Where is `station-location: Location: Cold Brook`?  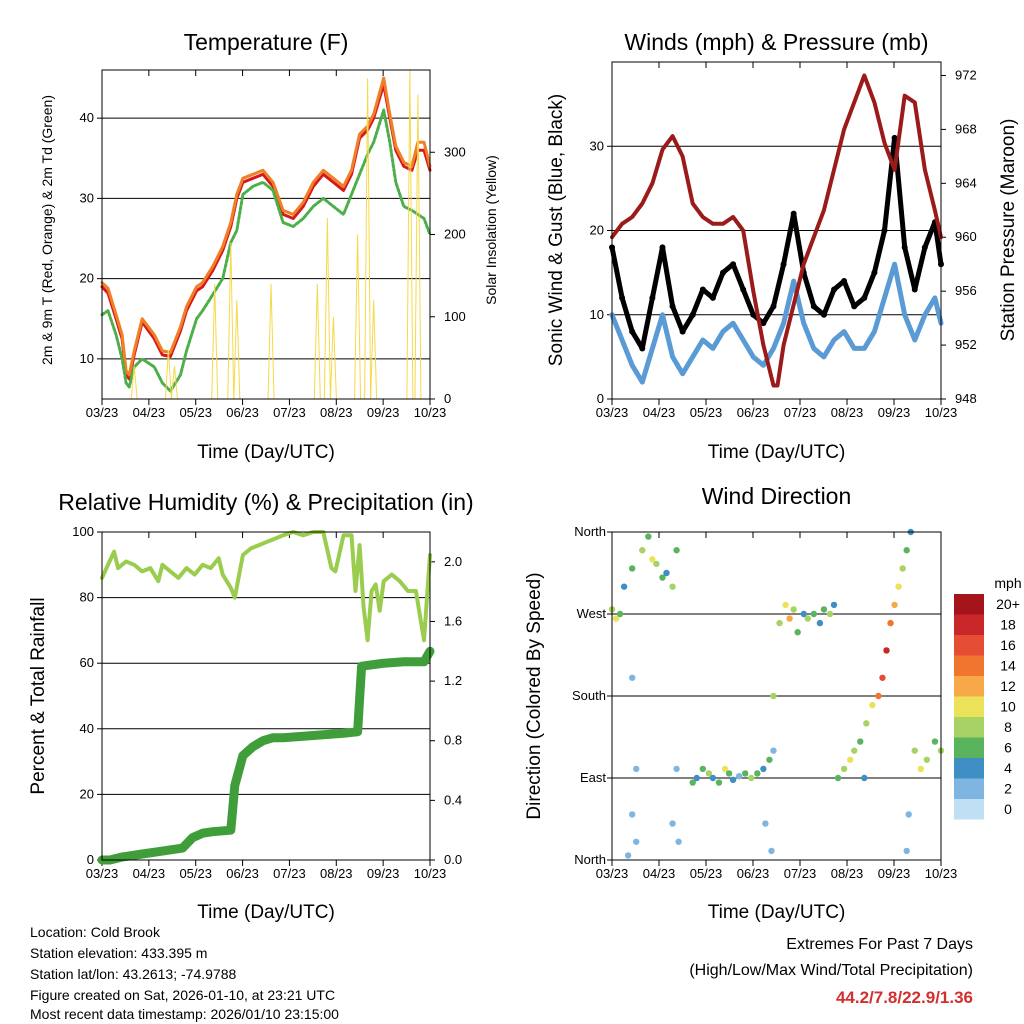 station-location: Location: Cold Brook is located at coordinates (95, 932).